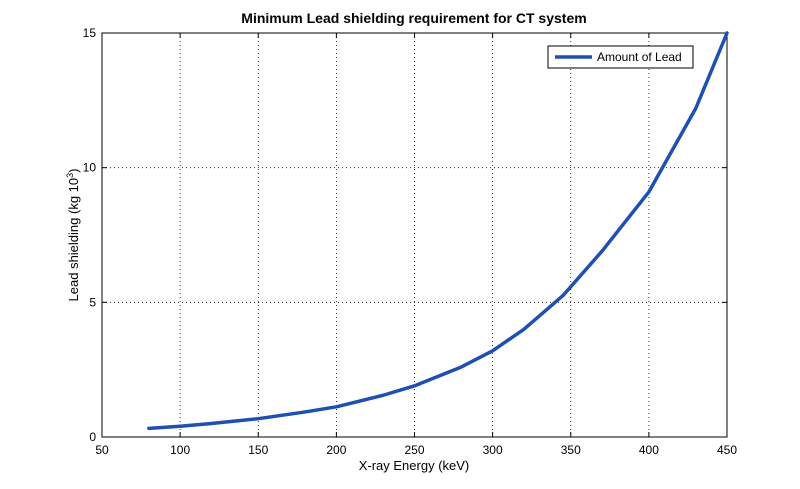 The width and height of the screenshot is (800, 489). Describe the element at coordinates (90, 235) in the screenshot. I see `y-tick-labels: 0 5 10 15` at that location.